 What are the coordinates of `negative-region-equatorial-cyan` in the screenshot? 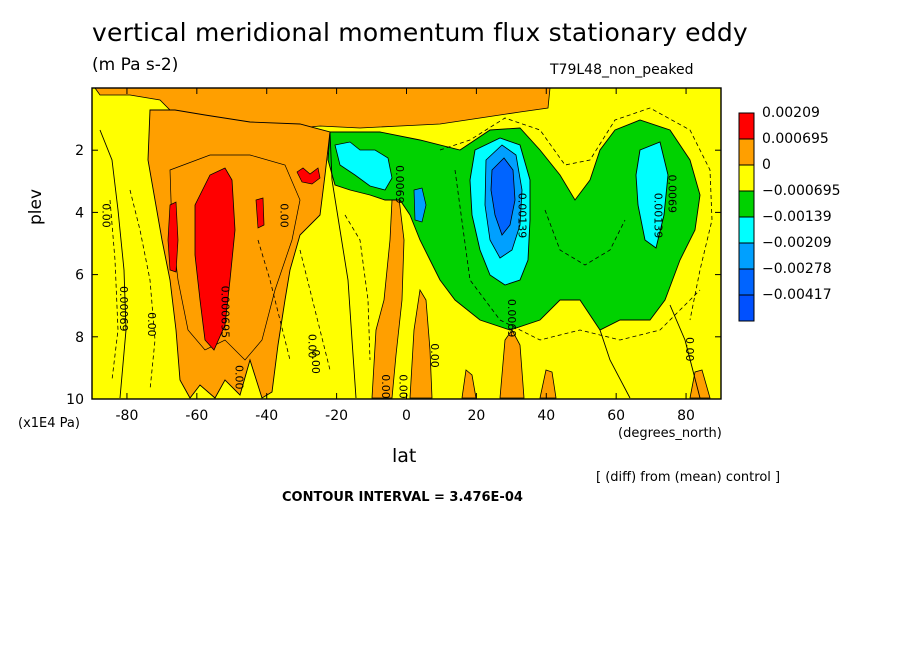 It's located at (363, 166).